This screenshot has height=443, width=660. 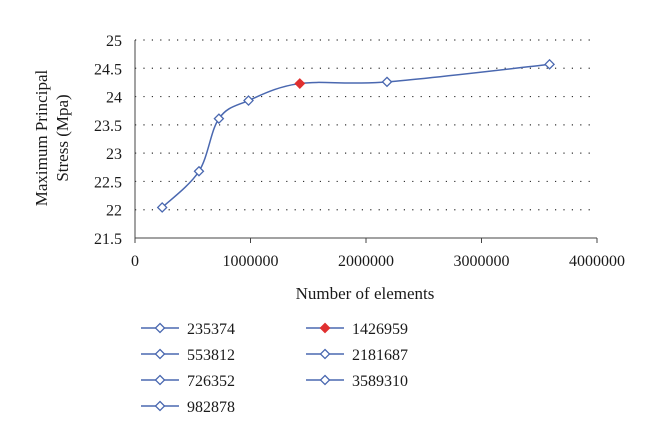 What do you see at coordinates (114, 98) in the screenshot?
I see `y-tick-label: 24` at bounding box center [114, 98].